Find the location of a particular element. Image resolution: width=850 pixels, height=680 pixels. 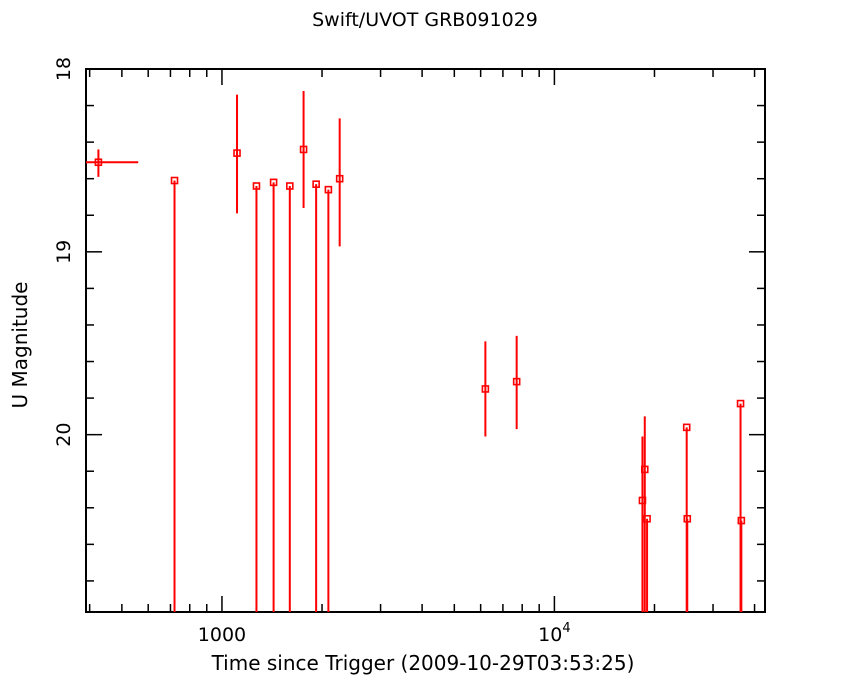

y-axis-tick-labels: 18 19 20 is located at coordinates (64, 252).